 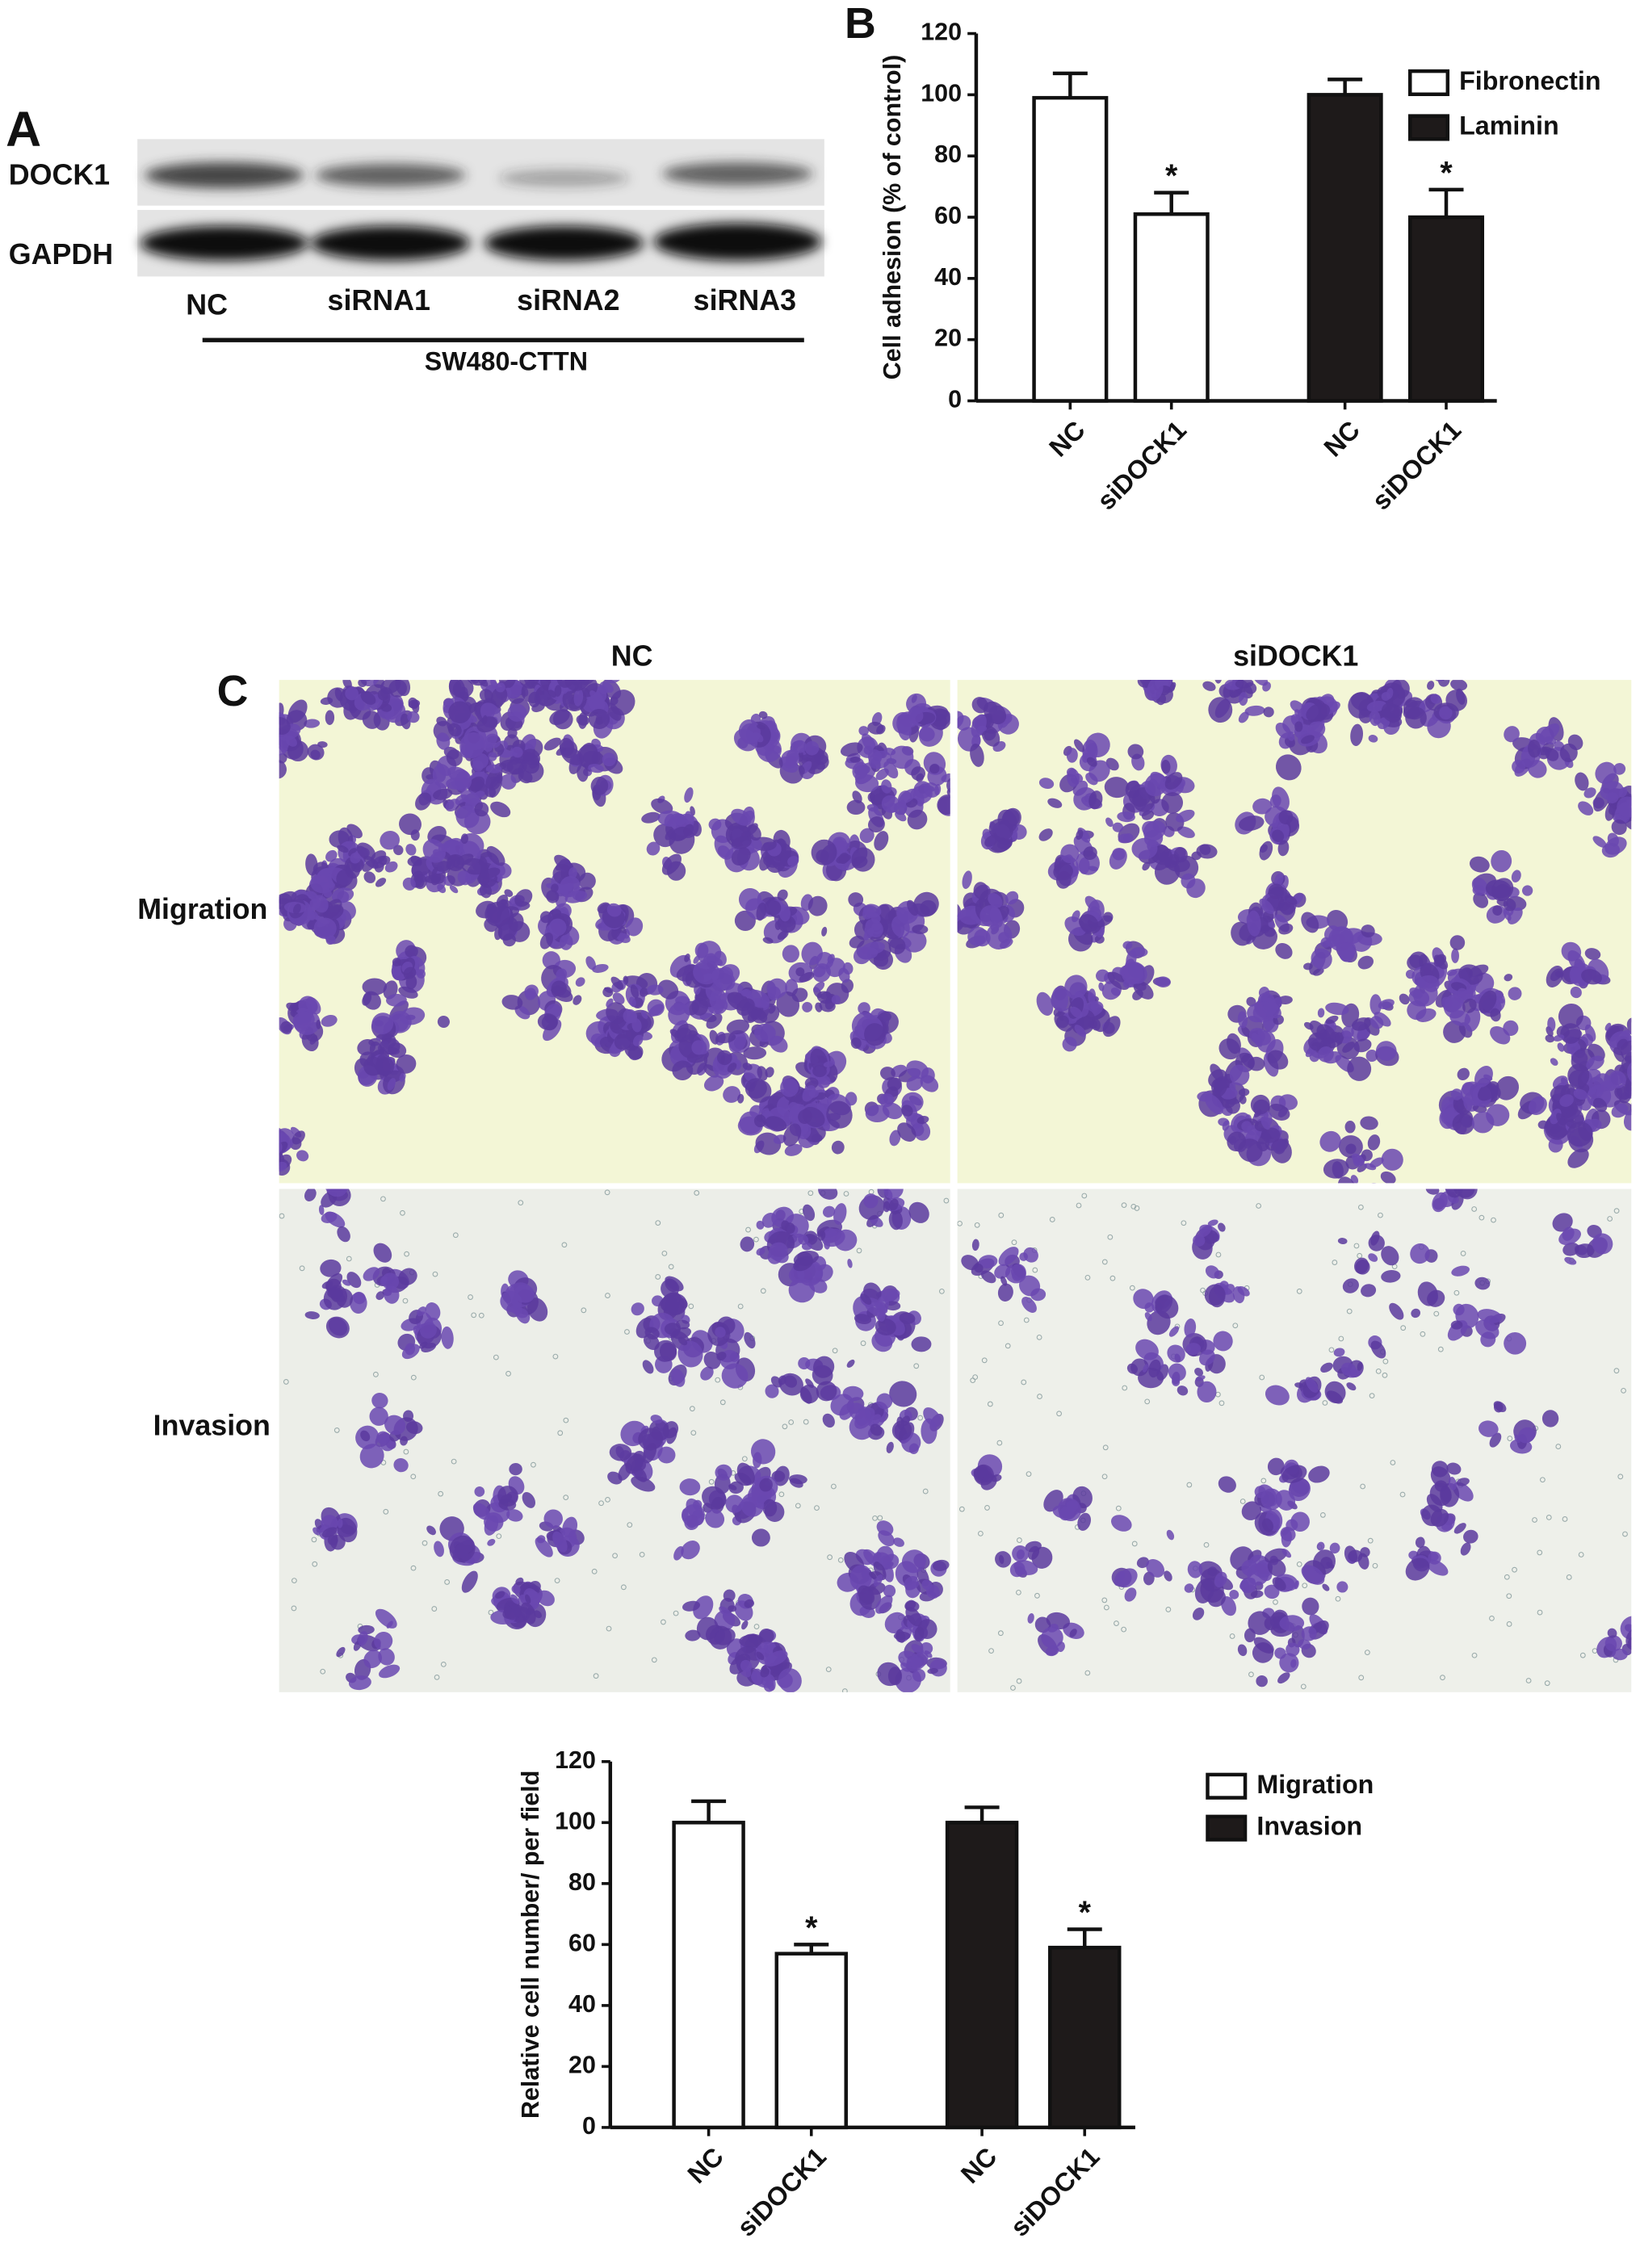 What do you see at coordinates (1067, 438) in the screenshot?
I see `x-tick-label: NC` at bounding box center [1067, 438].